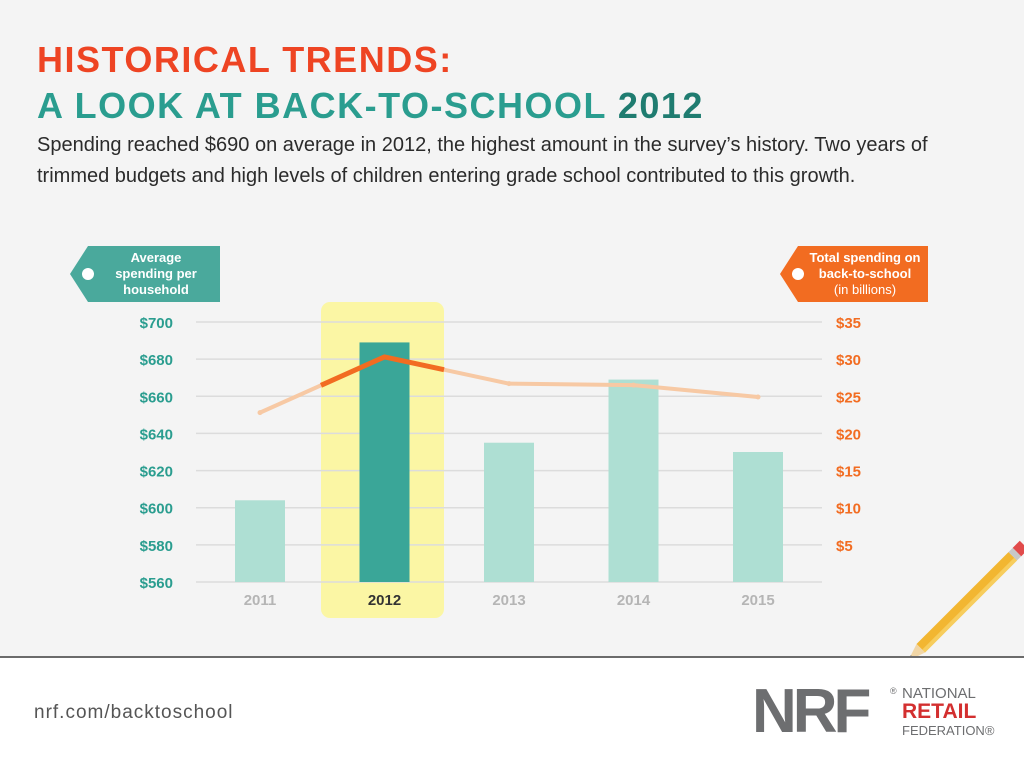 The height and width of the screenshot is (768, 1024). I want to click on left-axis-tick: $580, so click(156, 546).